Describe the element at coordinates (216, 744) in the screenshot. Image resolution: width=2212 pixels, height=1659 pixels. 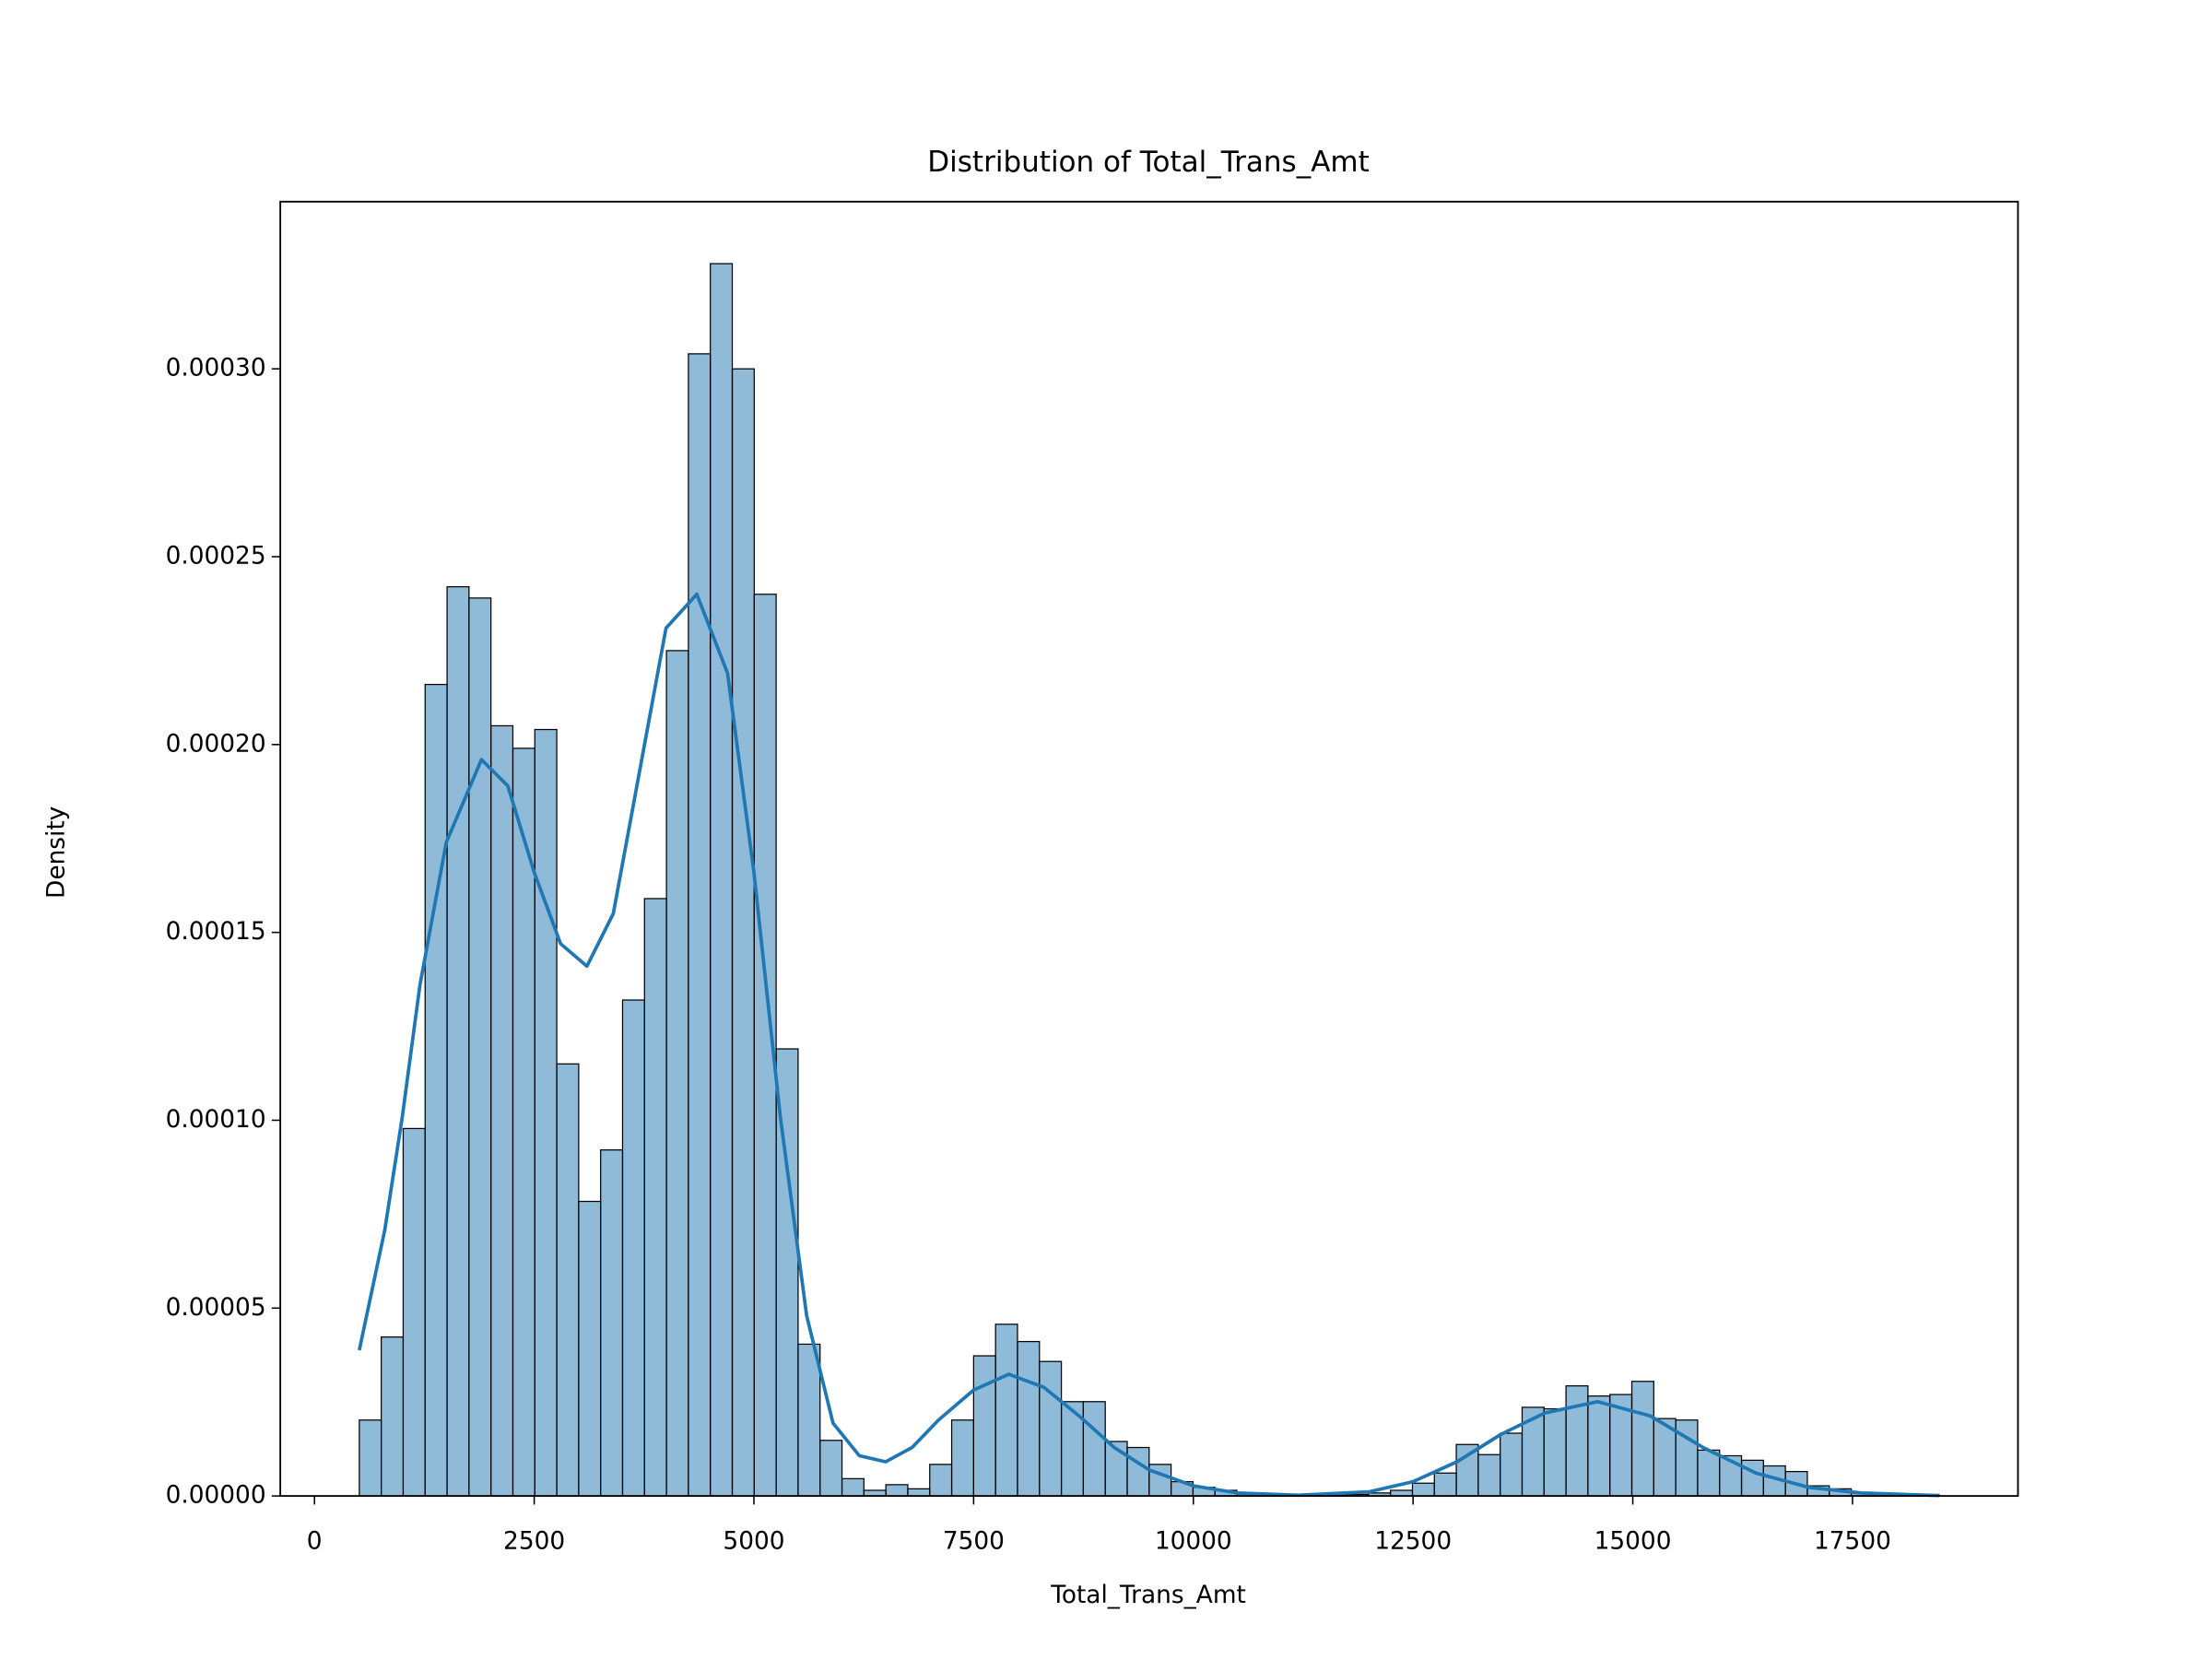
I see `y-tick-label: 0.00020` at that location.